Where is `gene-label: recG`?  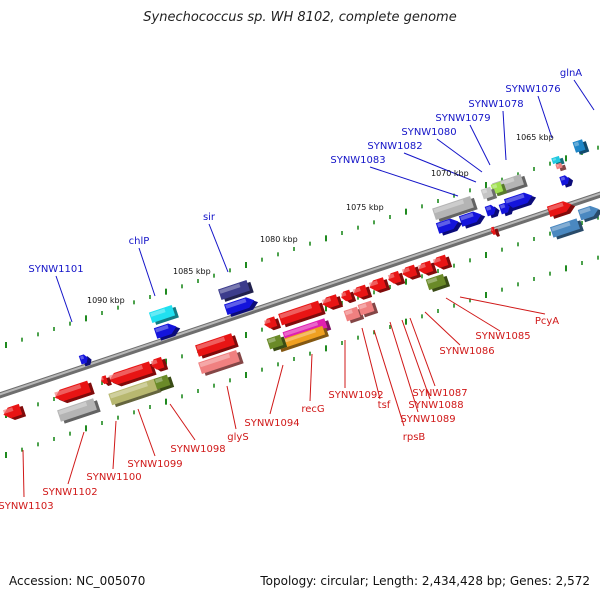
gene-label: recG is located at coordinates (312, 409).